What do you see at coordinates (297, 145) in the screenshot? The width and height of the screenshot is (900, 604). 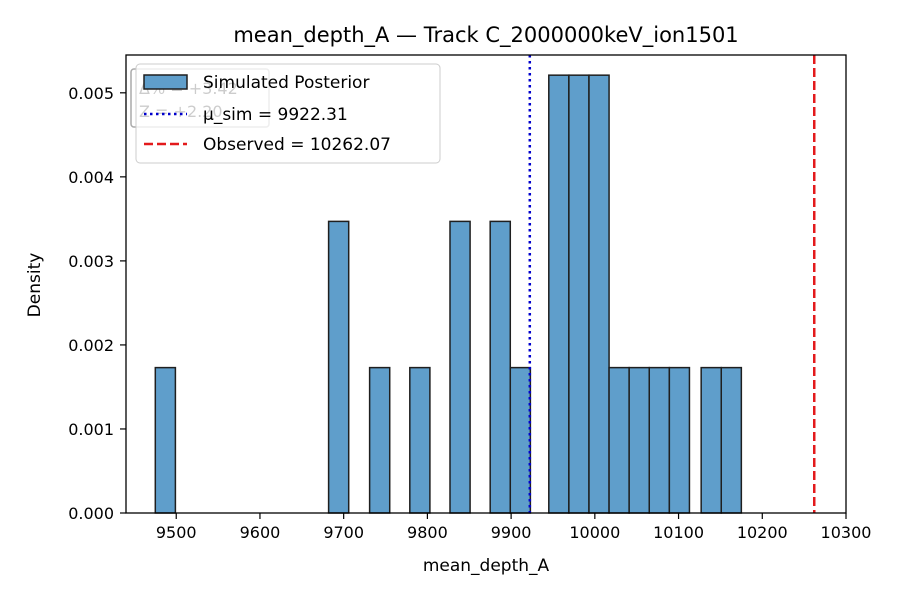 I see `legend-label-2: Observed = 10262.07` at bounding box center [297, 145].